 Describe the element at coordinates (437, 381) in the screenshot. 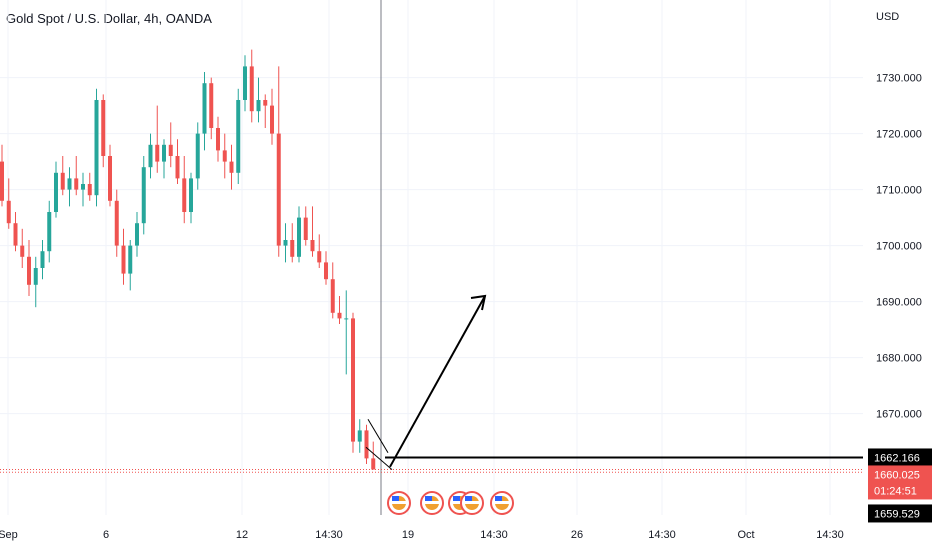

I see `trend-arrow-line` at that location.